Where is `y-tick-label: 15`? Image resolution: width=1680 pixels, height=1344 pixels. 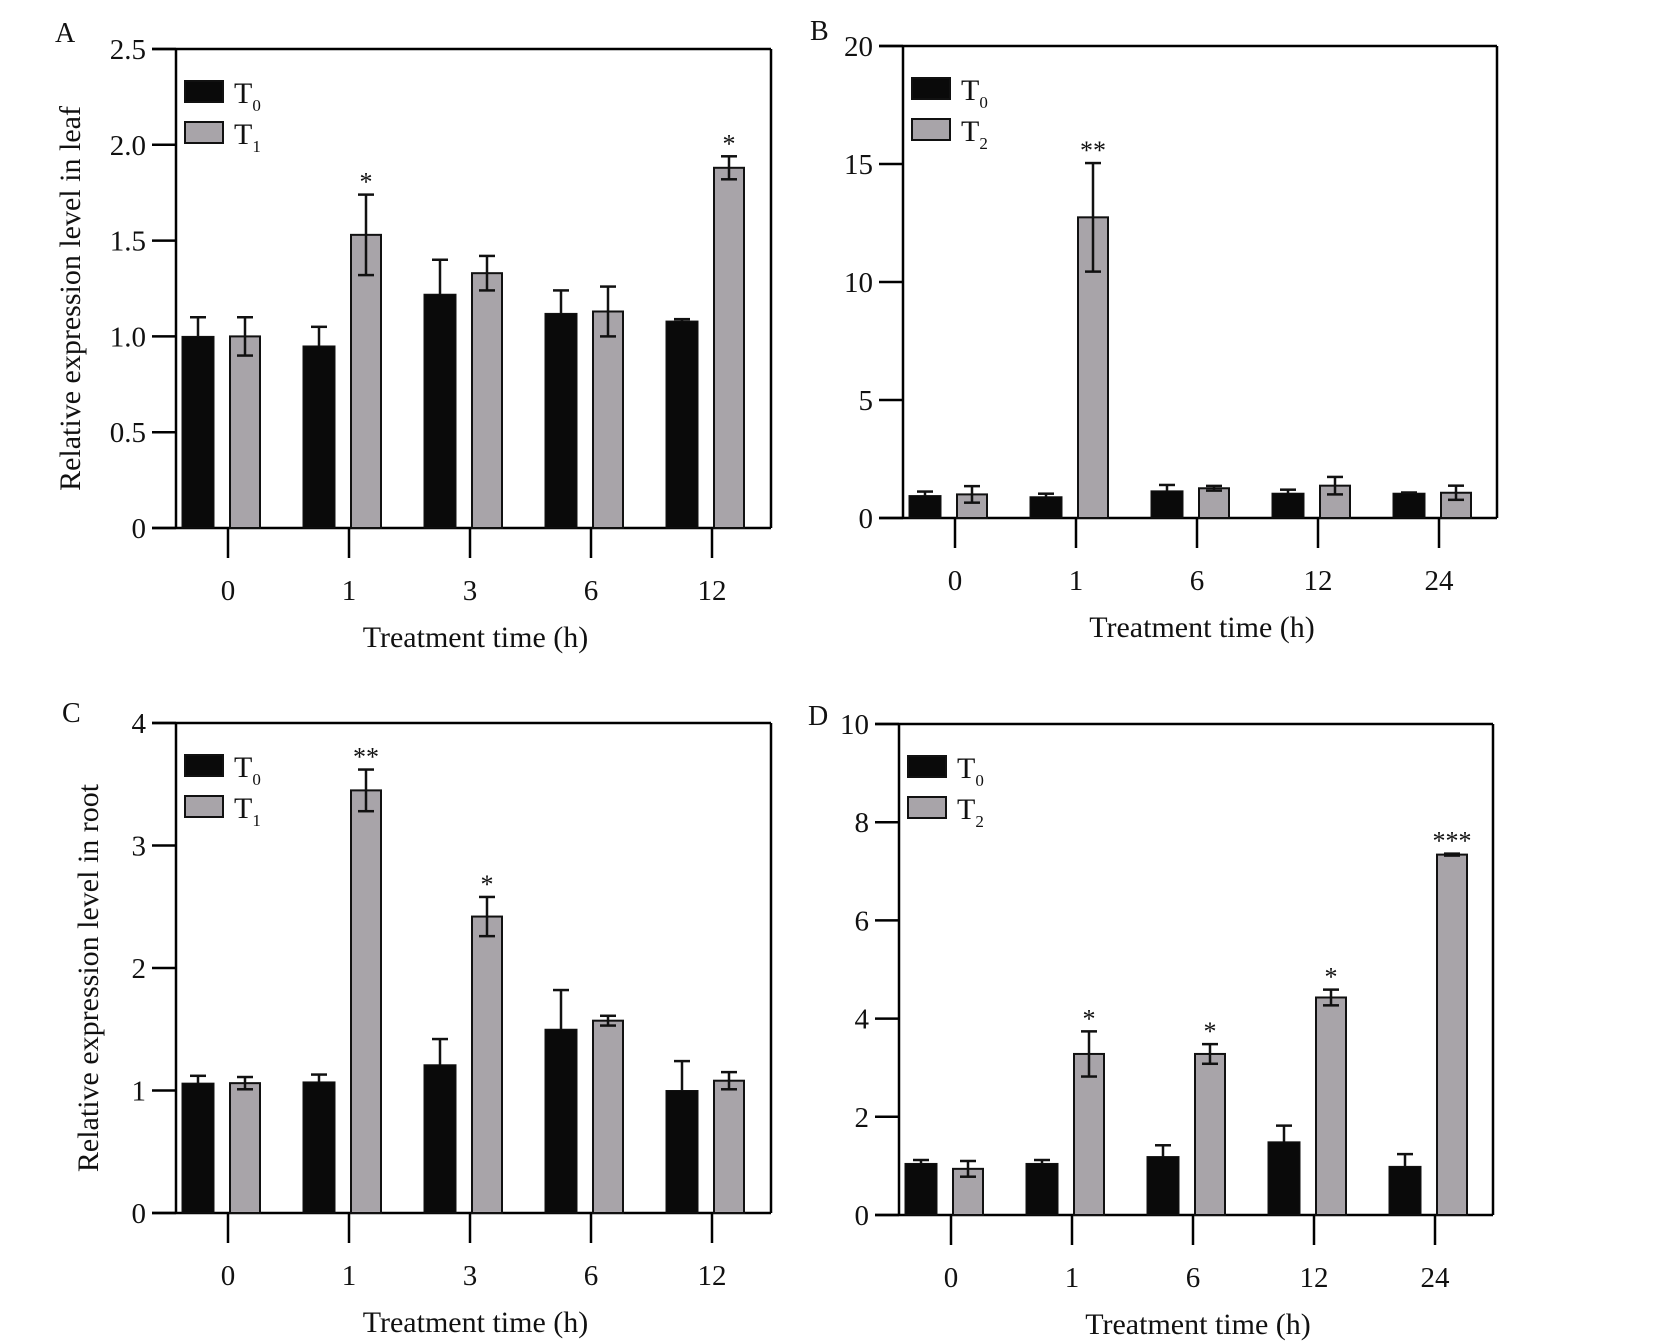 y-tick-label: 15 is located at coordinates (858, 165).